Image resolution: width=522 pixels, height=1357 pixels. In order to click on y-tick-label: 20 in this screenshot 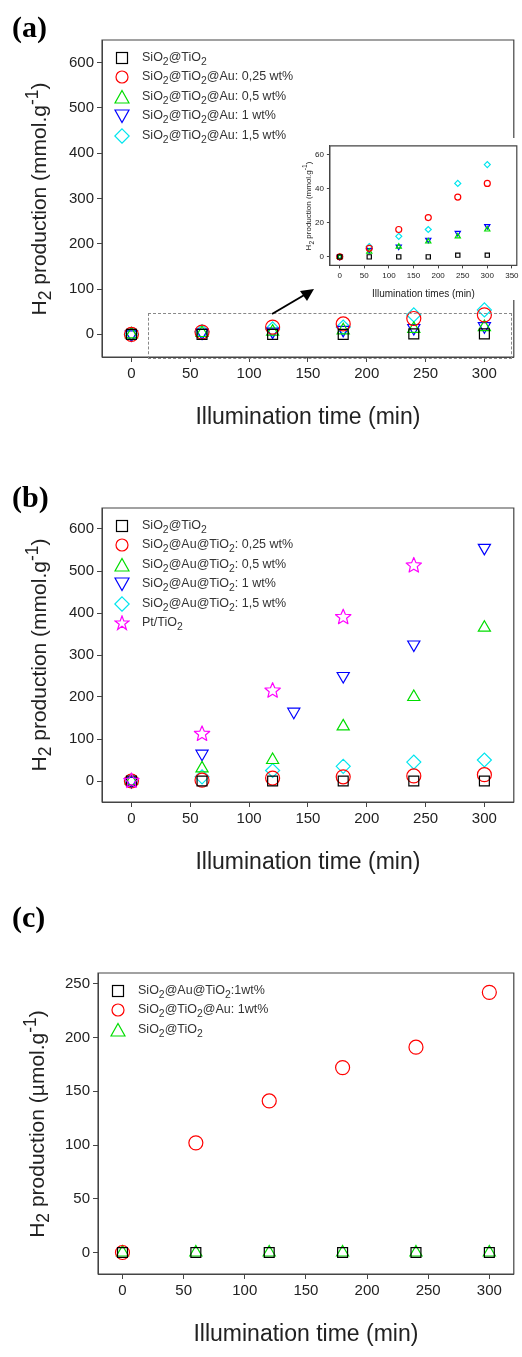, I will do `click(319, 222)`.